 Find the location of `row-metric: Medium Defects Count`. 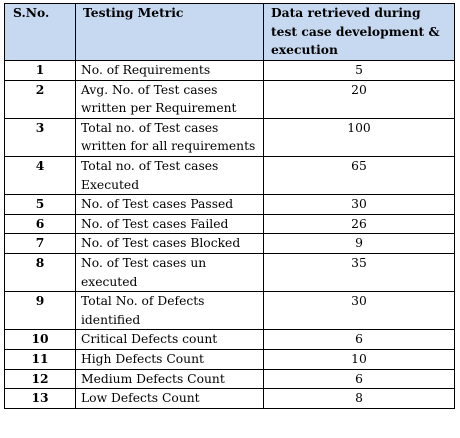

row-metric: Medium Defects Count is located at coordinates (169, 379).